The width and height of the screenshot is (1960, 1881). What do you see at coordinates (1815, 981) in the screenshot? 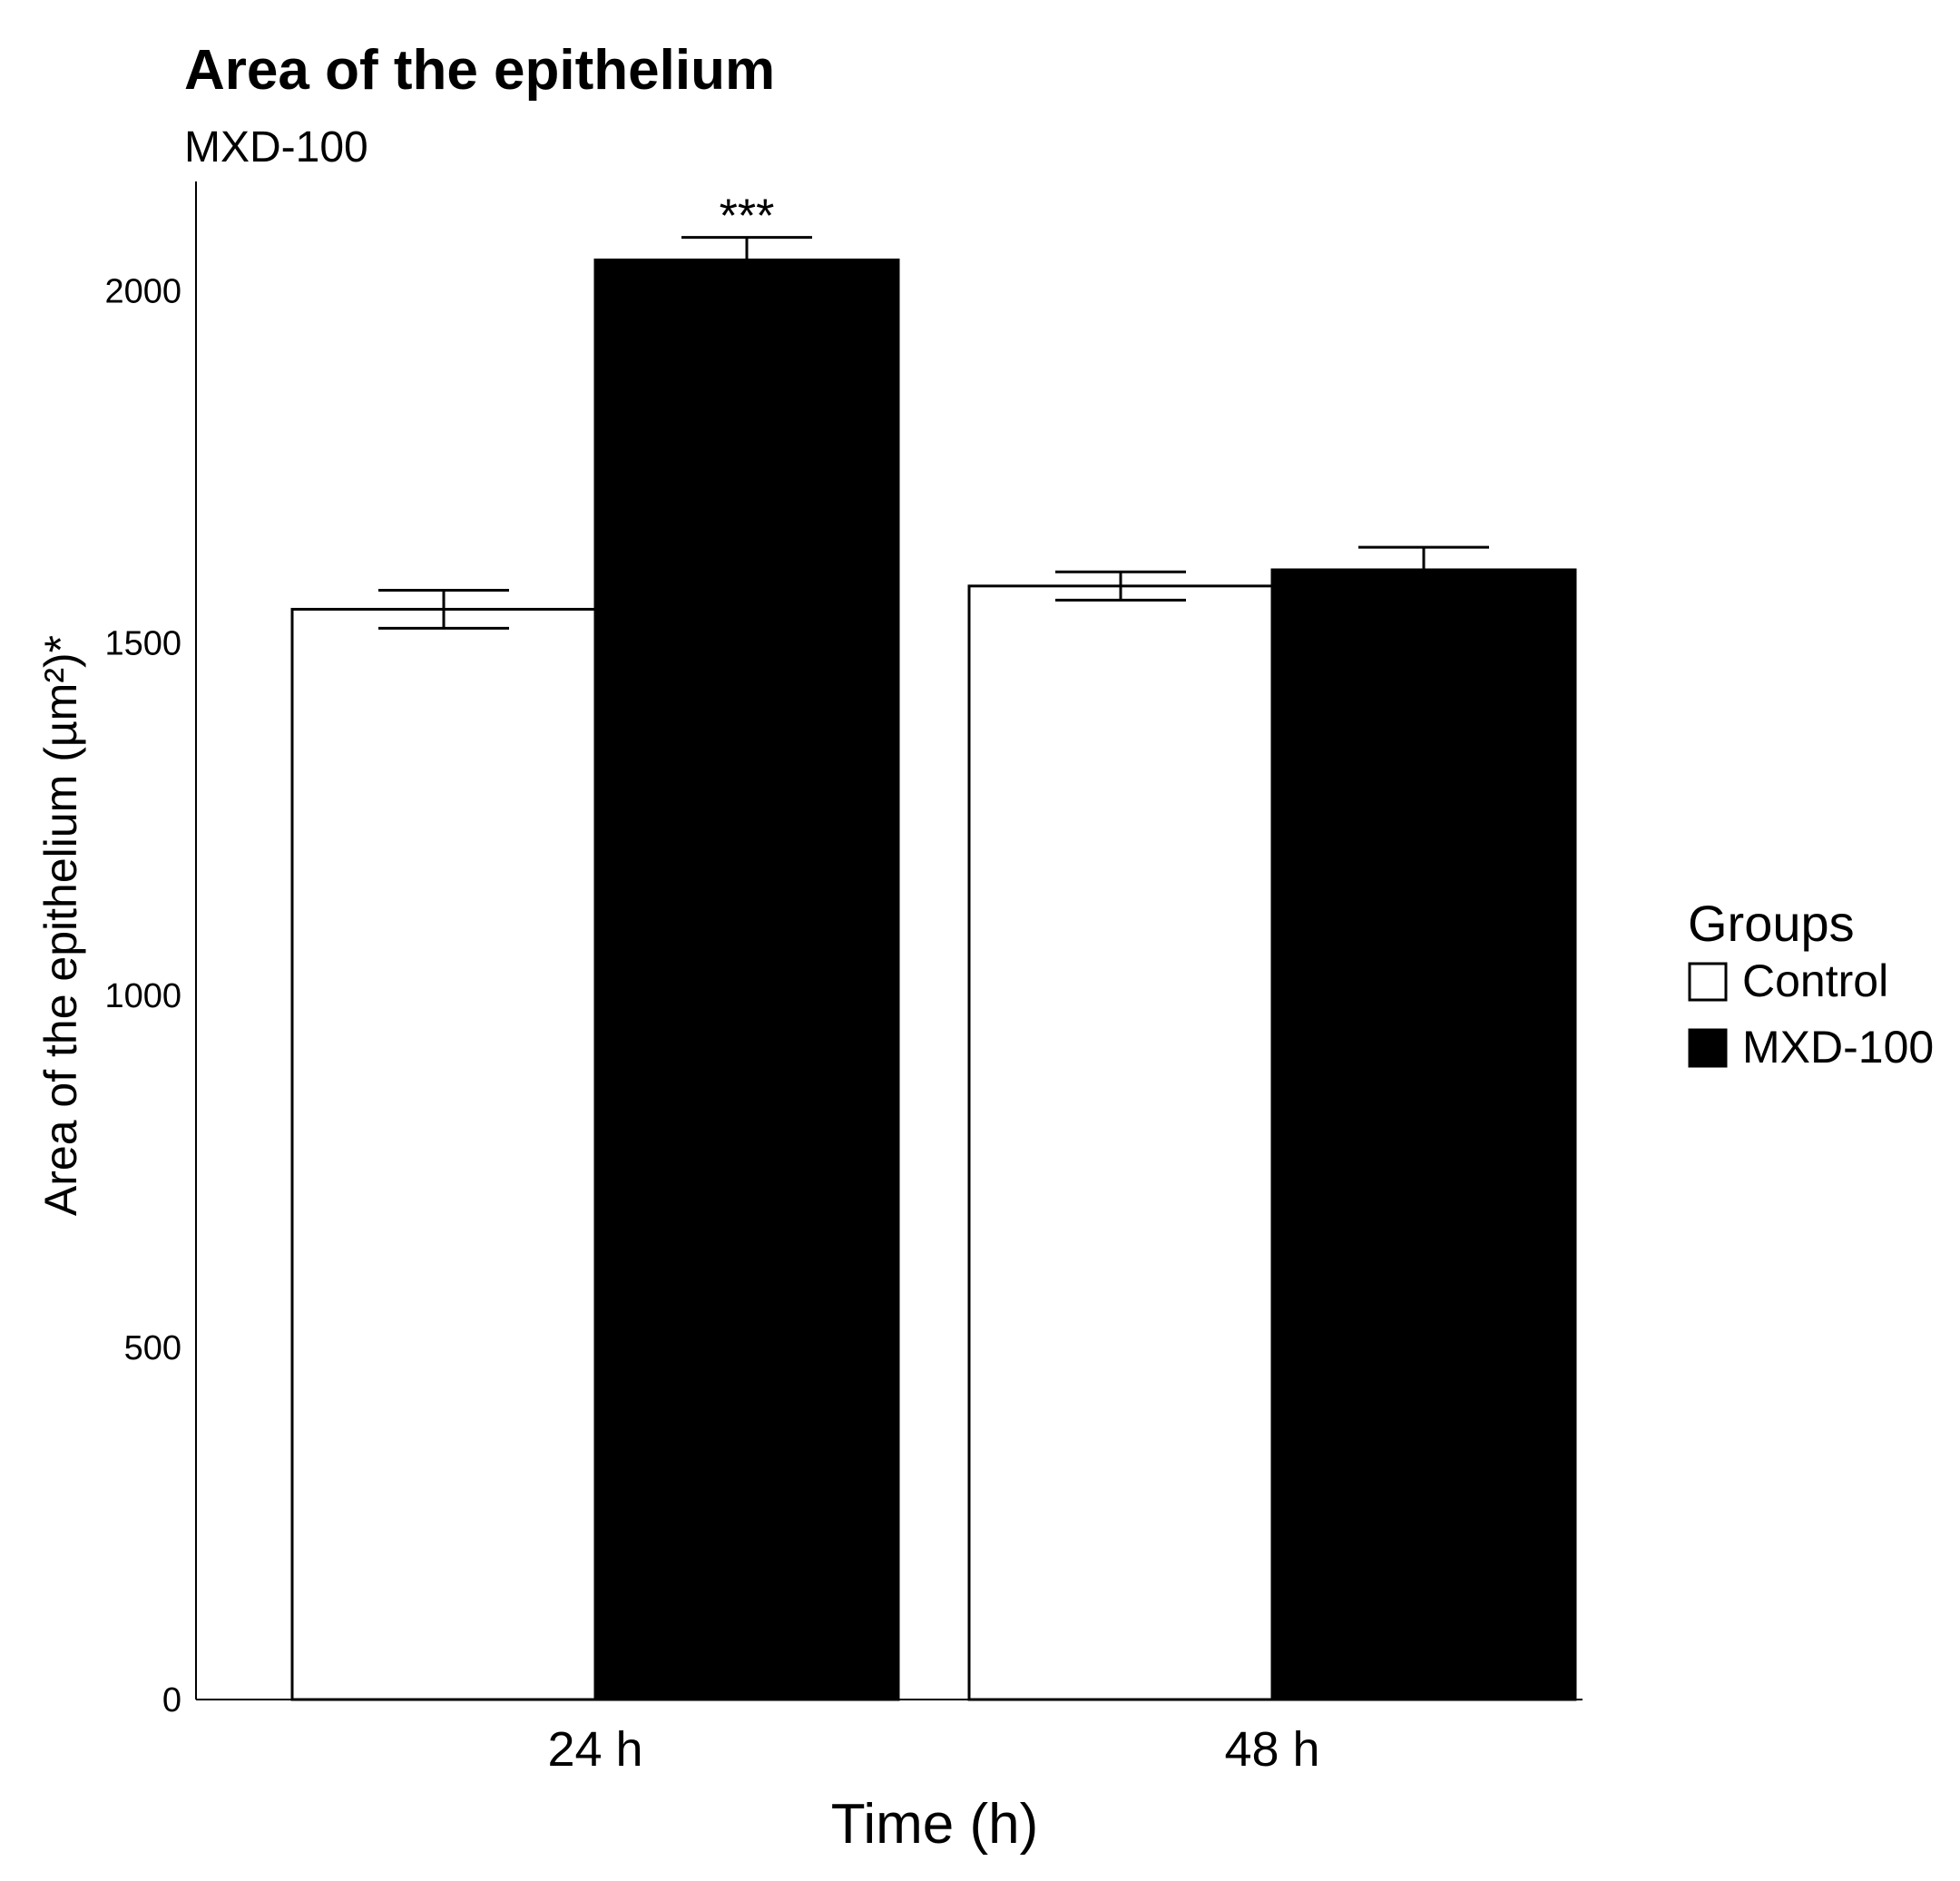
I see `legend-label-control: Control` at bounding box center [1815, 981].